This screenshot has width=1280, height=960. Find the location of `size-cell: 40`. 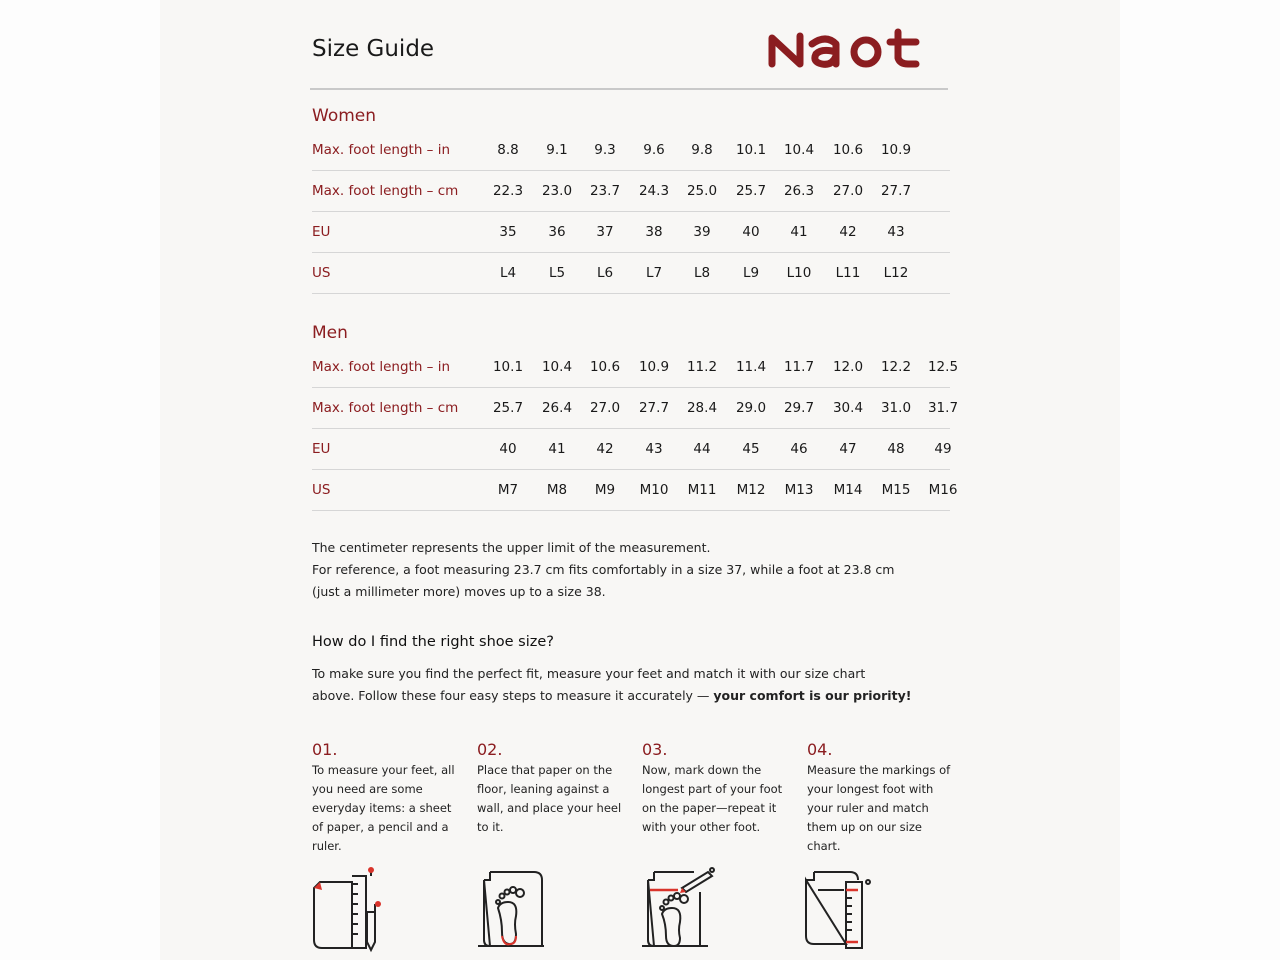

size-cell: 40 is located at coordinates (508, 449).